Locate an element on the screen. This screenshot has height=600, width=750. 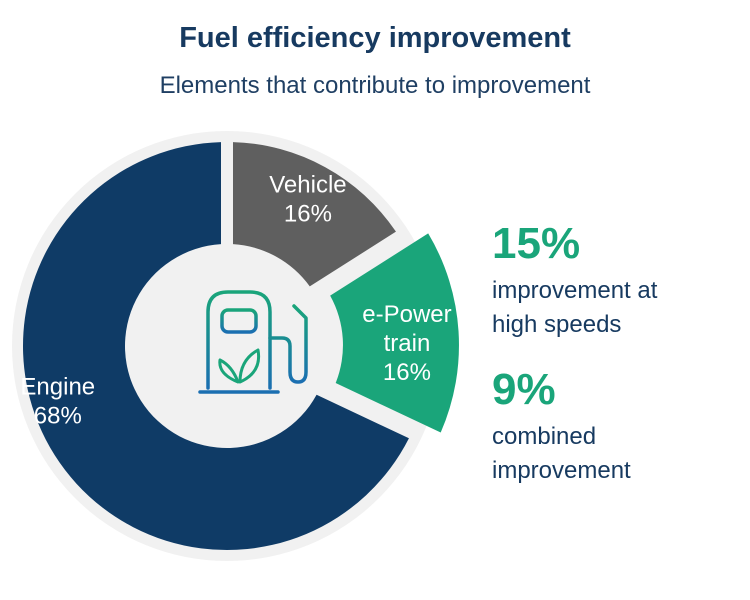
stat-label-line: combined is located at coordinates (544, 436).